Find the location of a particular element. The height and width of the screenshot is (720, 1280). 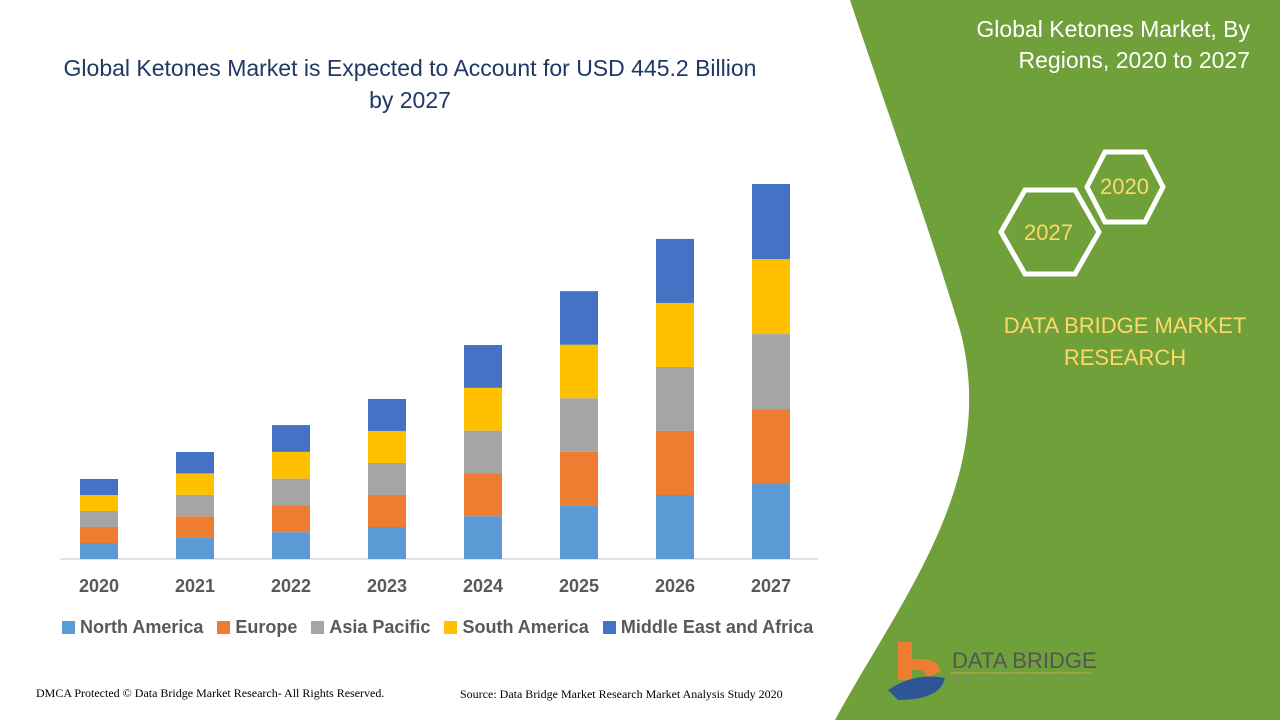

legend-label: Europe is located at coordinates (266, 627).